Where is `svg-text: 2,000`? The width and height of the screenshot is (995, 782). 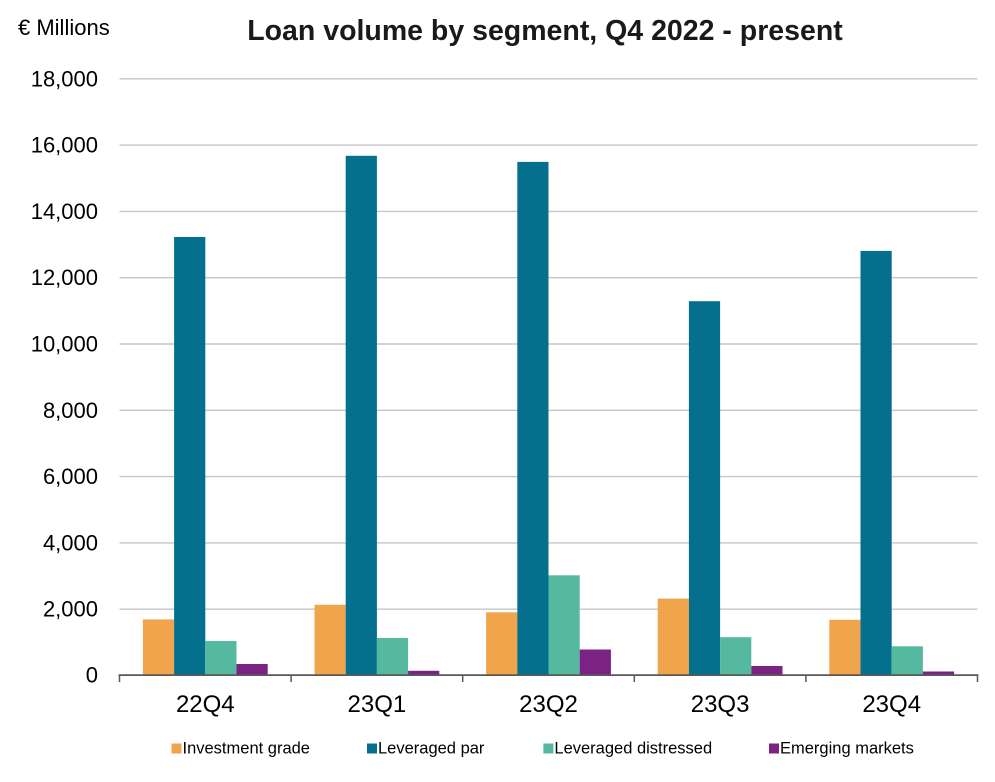 svg-text: 2,000 is located at coordinates (70, 609).